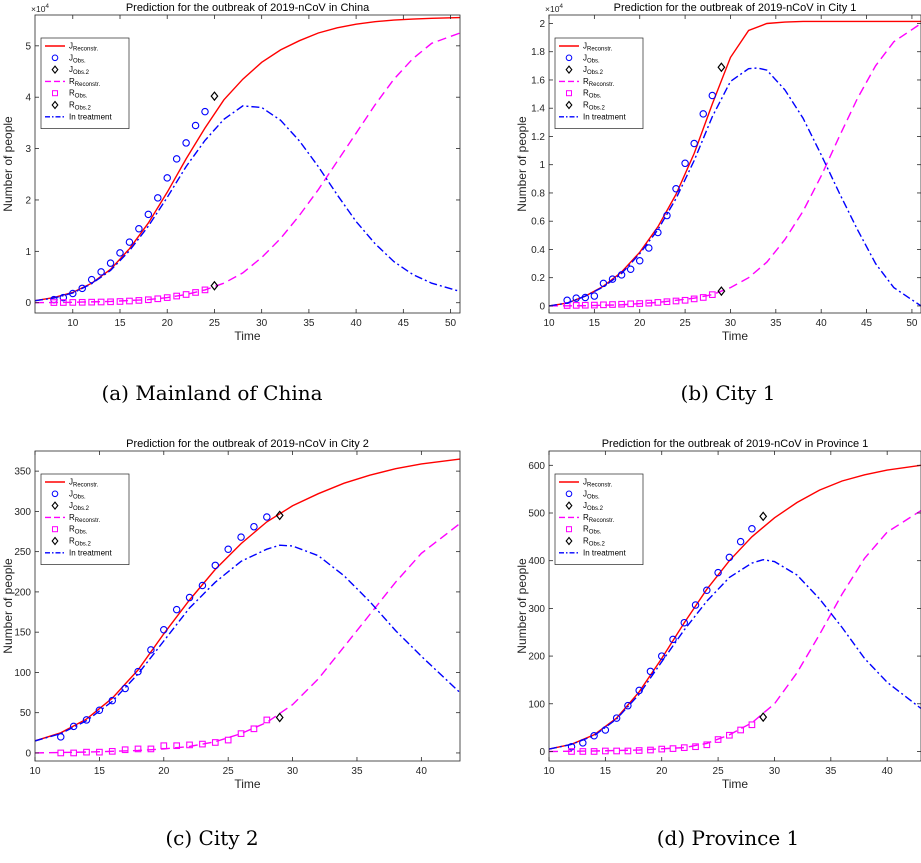  What do you see at coordinates (569, 505) in the screenshot?
I see `chart-4-legend-entry-3-swatch` at bounding box center [569, 505].